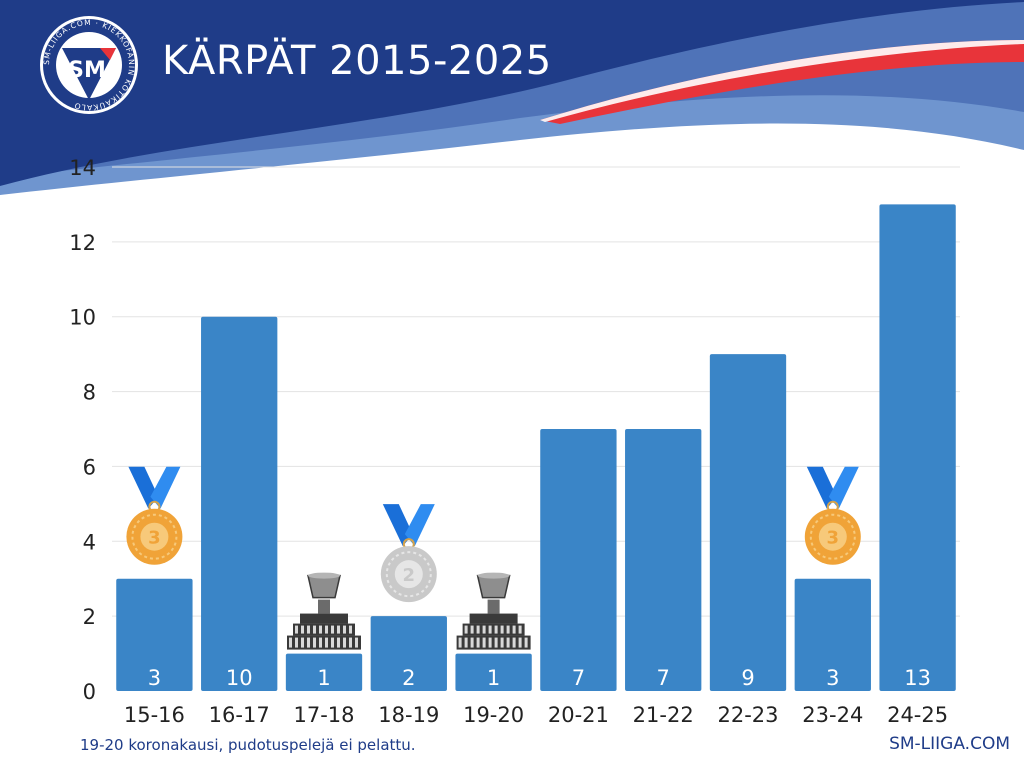  What do you see at coordinates (239, 678) in the screenshot?
I see `data-label: 10` at bounding box center [239, 678].